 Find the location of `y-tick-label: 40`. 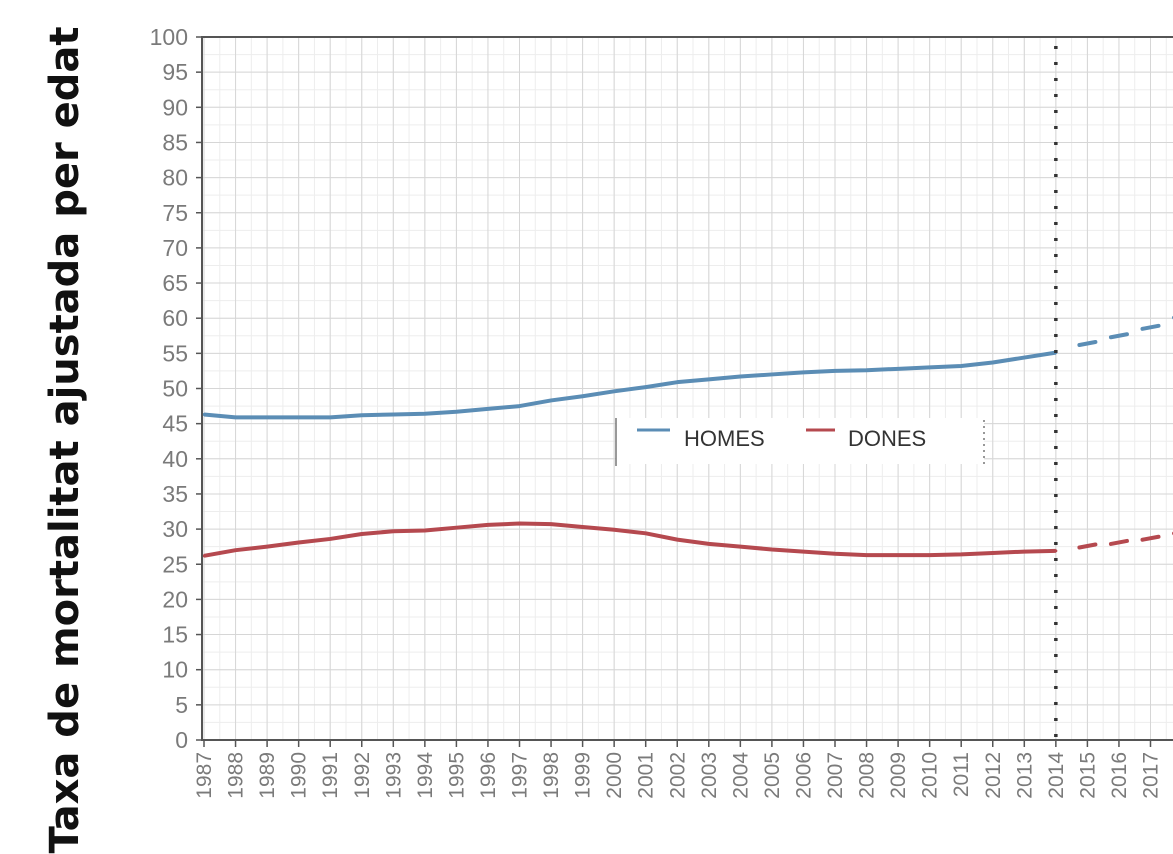

y-tick-label: 40 is located at coordinates (175, 459).